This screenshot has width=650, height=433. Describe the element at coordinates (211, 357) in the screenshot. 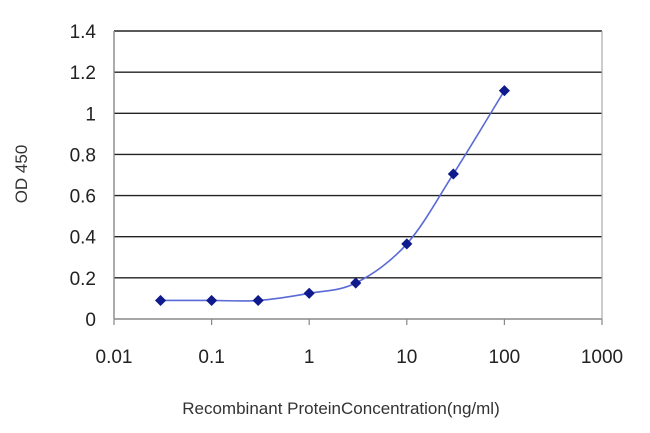

I see `x-tick-label: 0.1` at that location.